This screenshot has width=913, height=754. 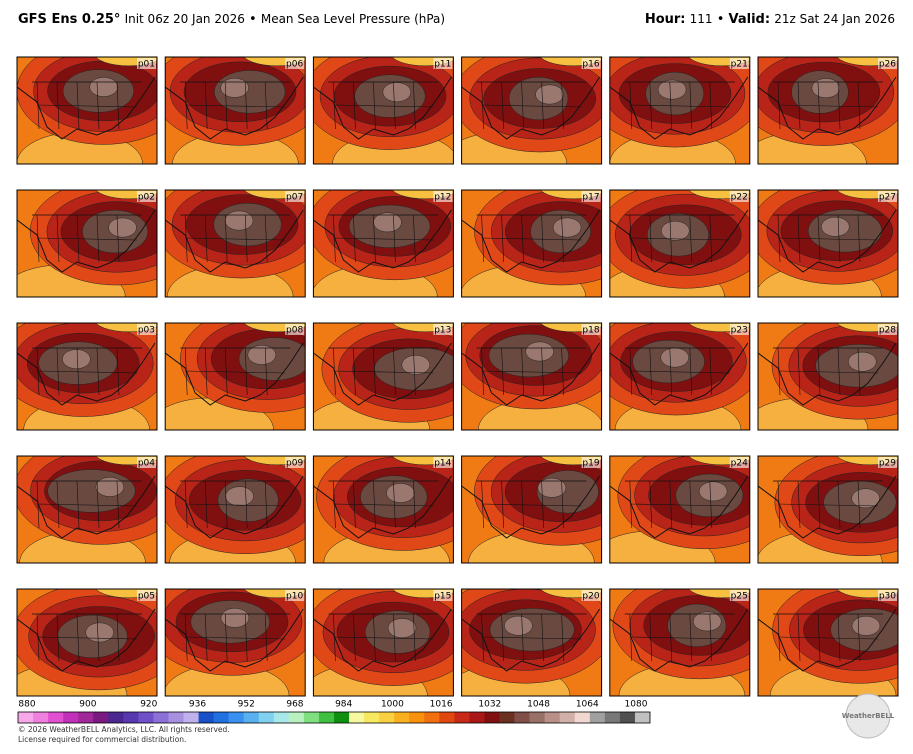 I want to click on member-label: p03, so click(x=146, y=331).